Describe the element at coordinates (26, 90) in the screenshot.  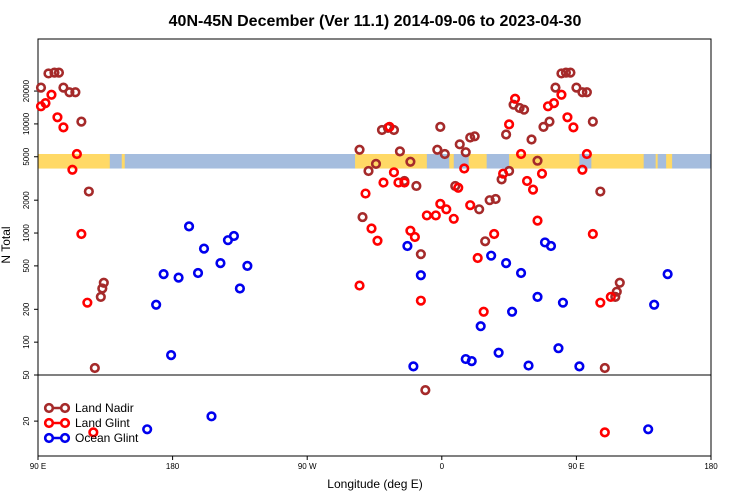
I see `y-tick-label: 20000` at that location.